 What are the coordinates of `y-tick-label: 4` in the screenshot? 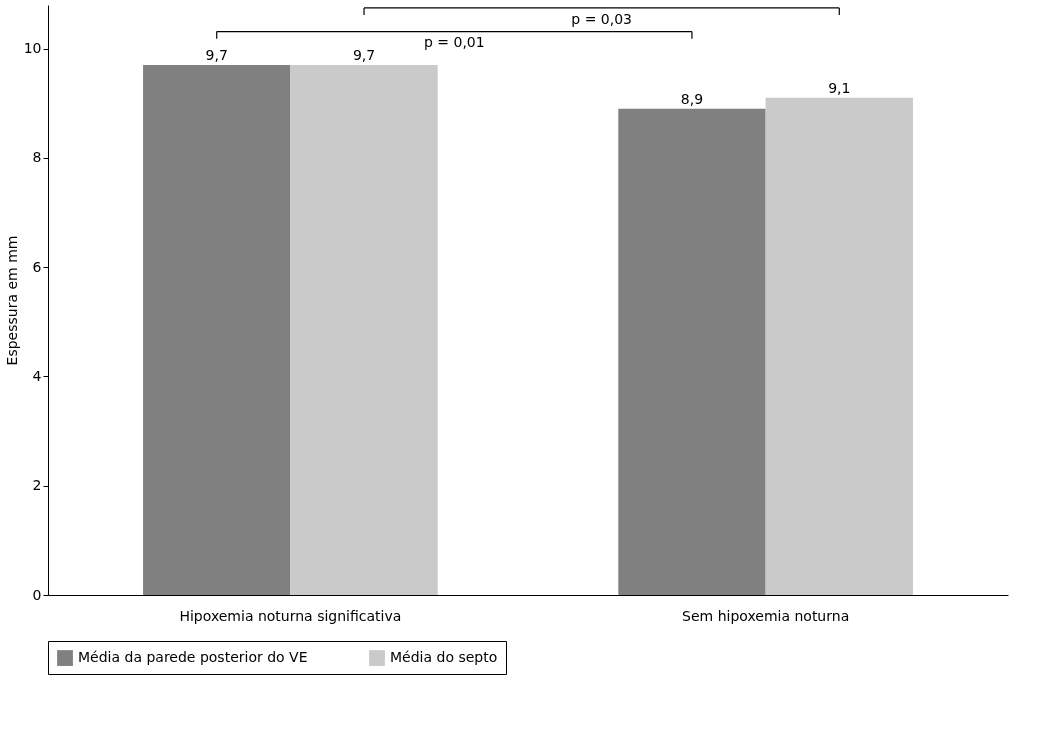 It's located at (37, 375).